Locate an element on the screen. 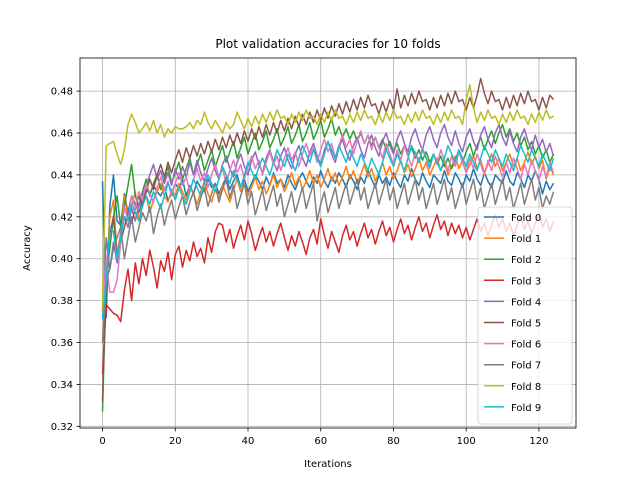  legend-label: Fold 0 is located at coordinates (526, 218).